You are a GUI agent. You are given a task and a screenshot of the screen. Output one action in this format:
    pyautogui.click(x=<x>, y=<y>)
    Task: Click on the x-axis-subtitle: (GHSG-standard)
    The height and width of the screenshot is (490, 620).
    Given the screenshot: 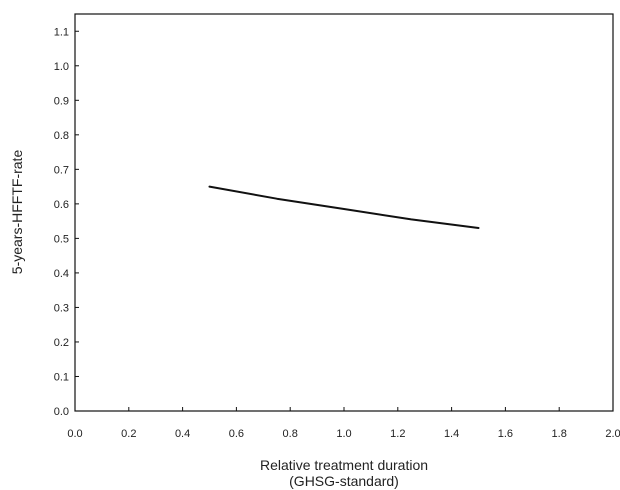 What is the action you would take?
    pyautogui.click(x=344, y=481)
    